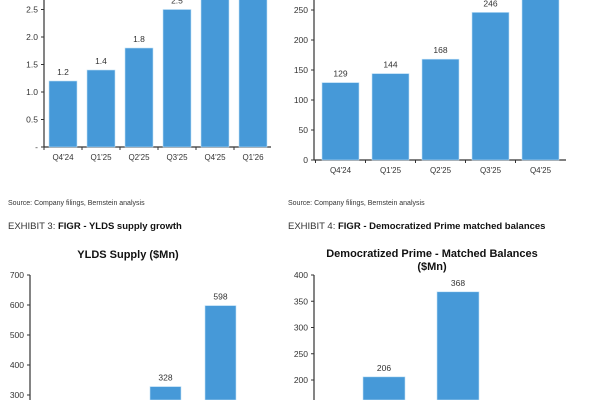  Describe the element at coordinates (340, 74) in the screenshot. I see `chart-2-value-label: 129` at that location.